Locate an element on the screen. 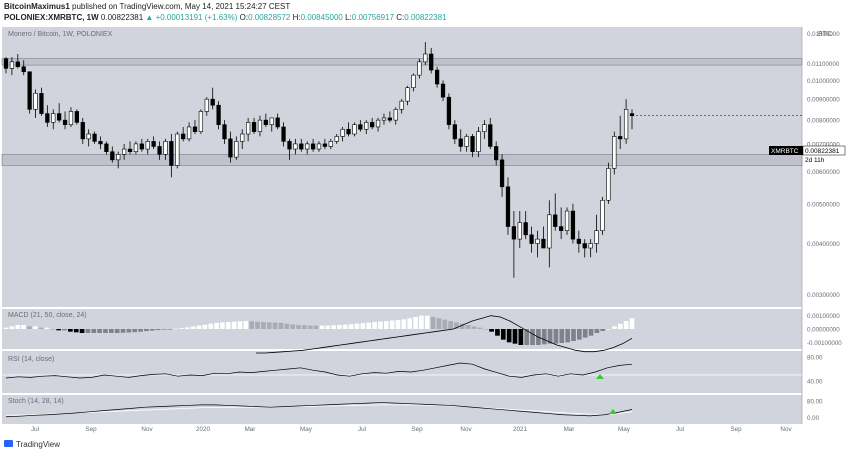  support-zone is located at coordinates (402, 160).